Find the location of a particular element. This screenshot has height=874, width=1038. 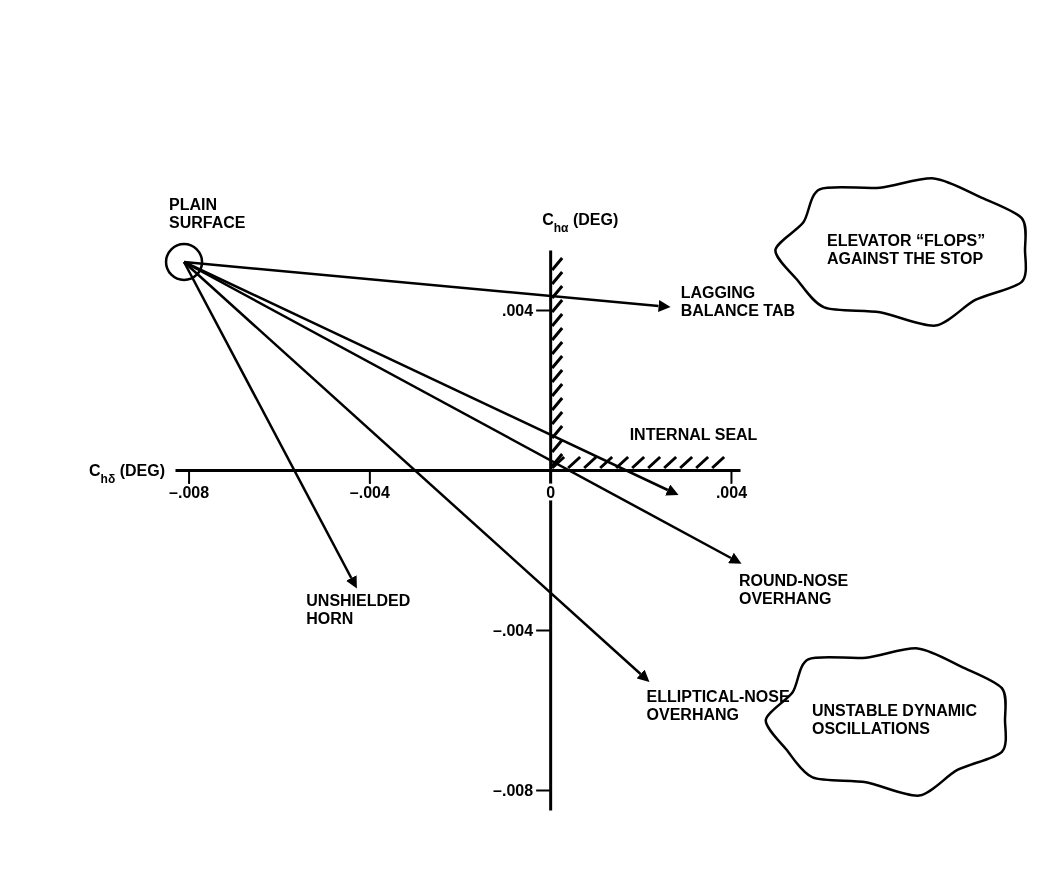

y-axis-title: C$_{hα}$ (DEG) is located at coordinates (580, 223).